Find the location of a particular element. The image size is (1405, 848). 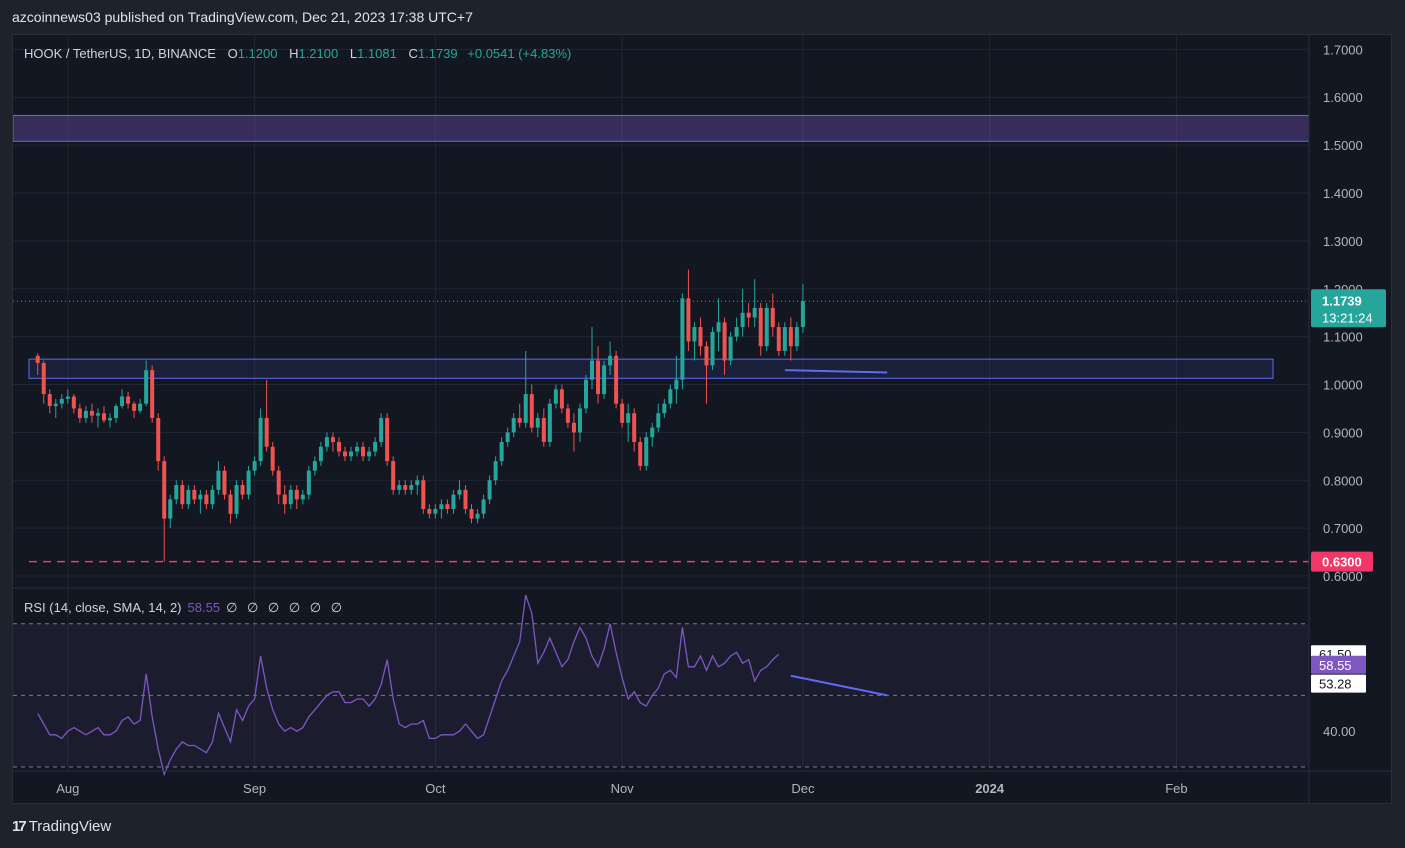

price-trendline is located at coordinates (836, 371).